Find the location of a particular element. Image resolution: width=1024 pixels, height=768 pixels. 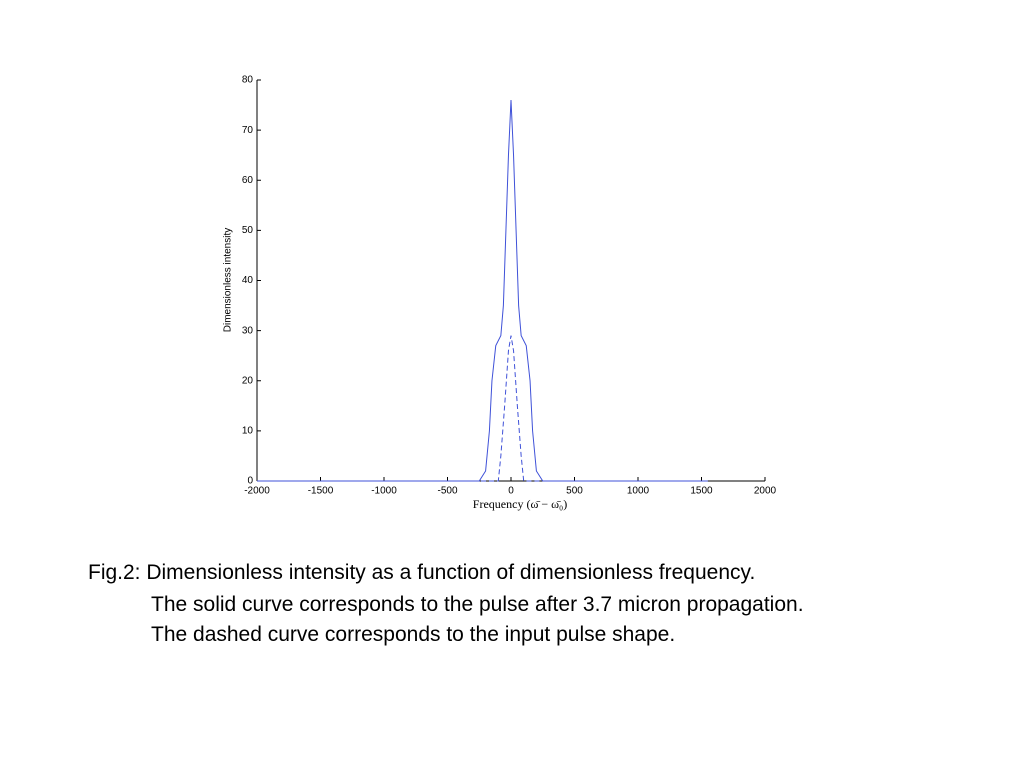

x-tick-label: 1000 is located at coordinates (638, 491).